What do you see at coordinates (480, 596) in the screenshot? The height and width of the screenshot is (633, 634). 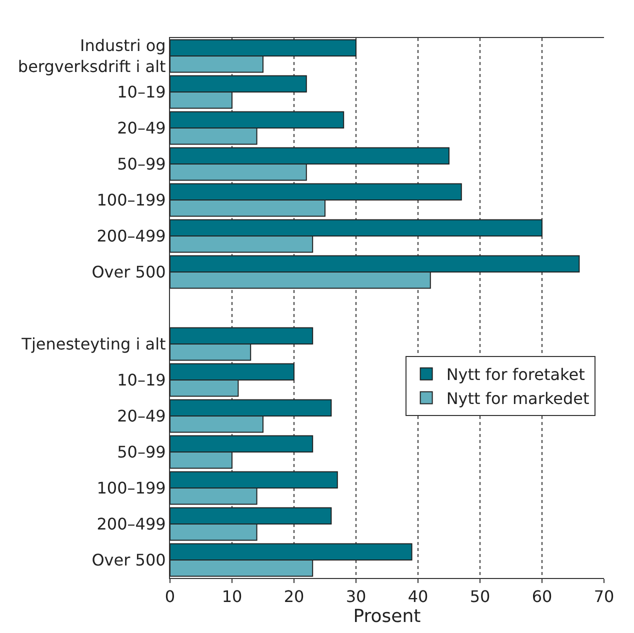 I see `x-tick-label: 50` at bounding box center [480, 596].